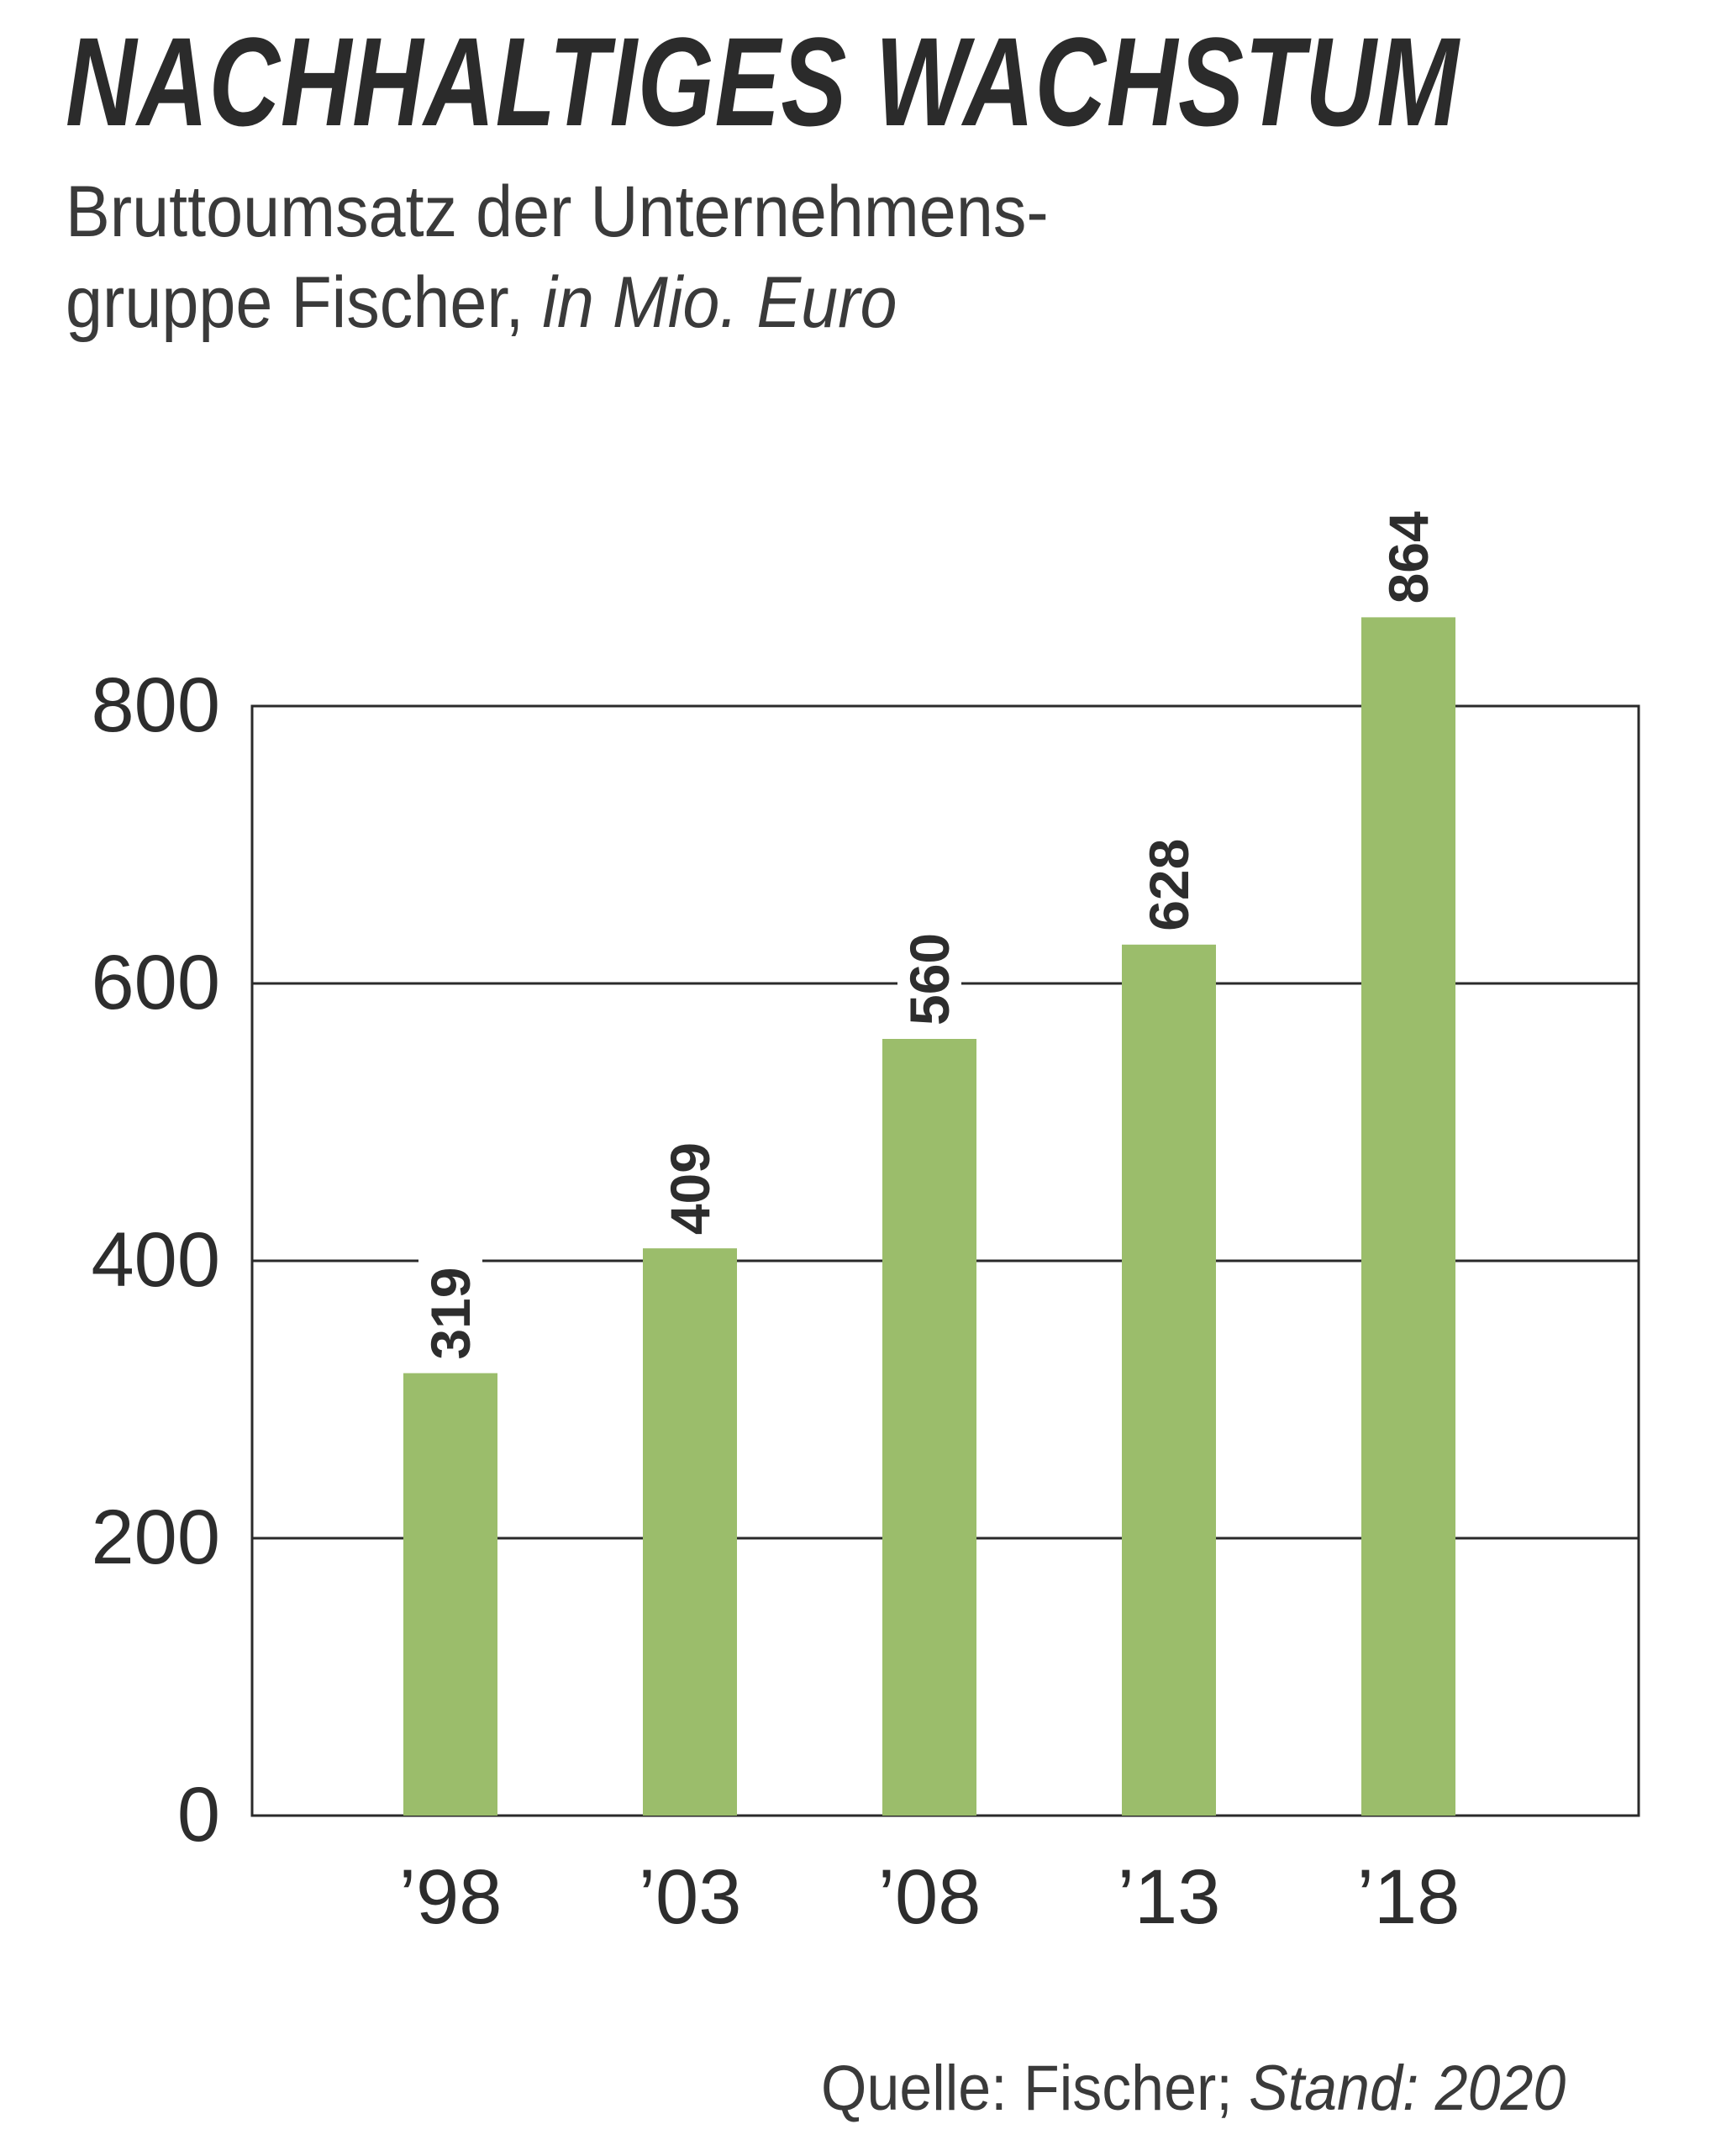 The image size is (1721, 2156). I want to click on x-tick-label-4: ’18, so click(1408, 1897).